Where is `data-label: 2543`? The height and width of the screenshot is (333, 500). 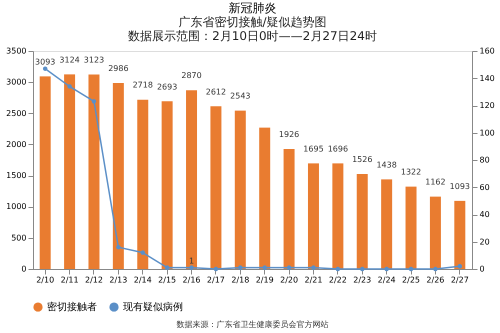
data-label: 2543 is located at coordinates (240, 96).